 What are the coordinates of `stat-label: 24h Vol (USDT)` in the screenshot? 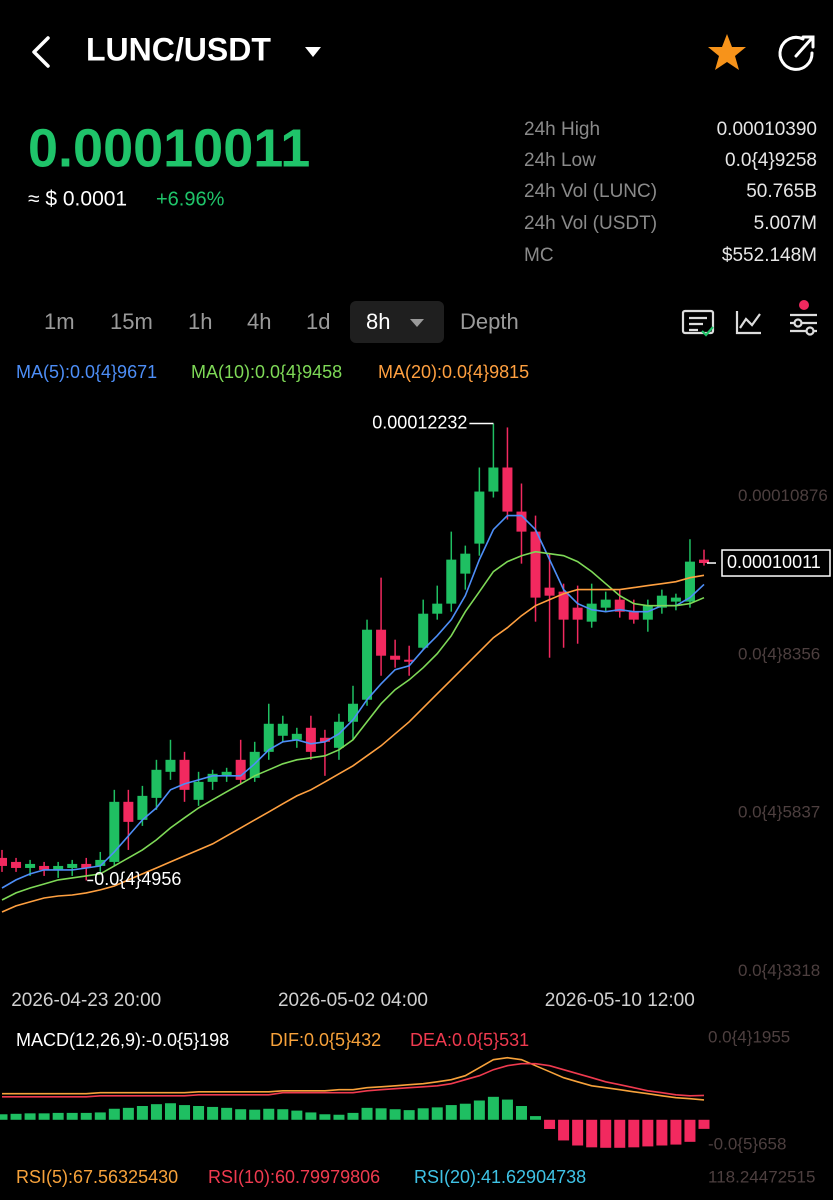 It's located at (590, 223).